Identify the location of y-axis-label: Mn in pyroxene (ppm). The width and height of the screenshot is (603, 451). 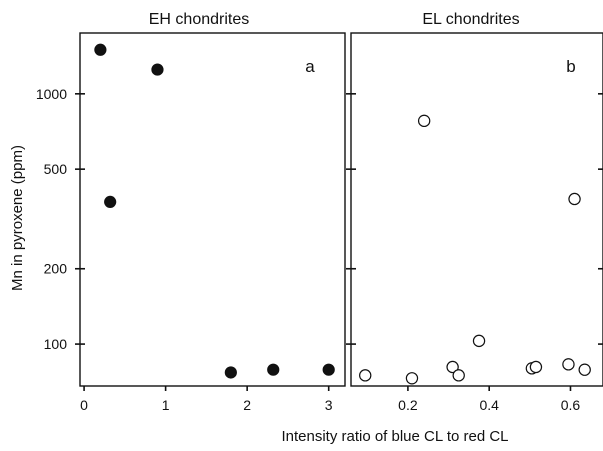
(17, 218).